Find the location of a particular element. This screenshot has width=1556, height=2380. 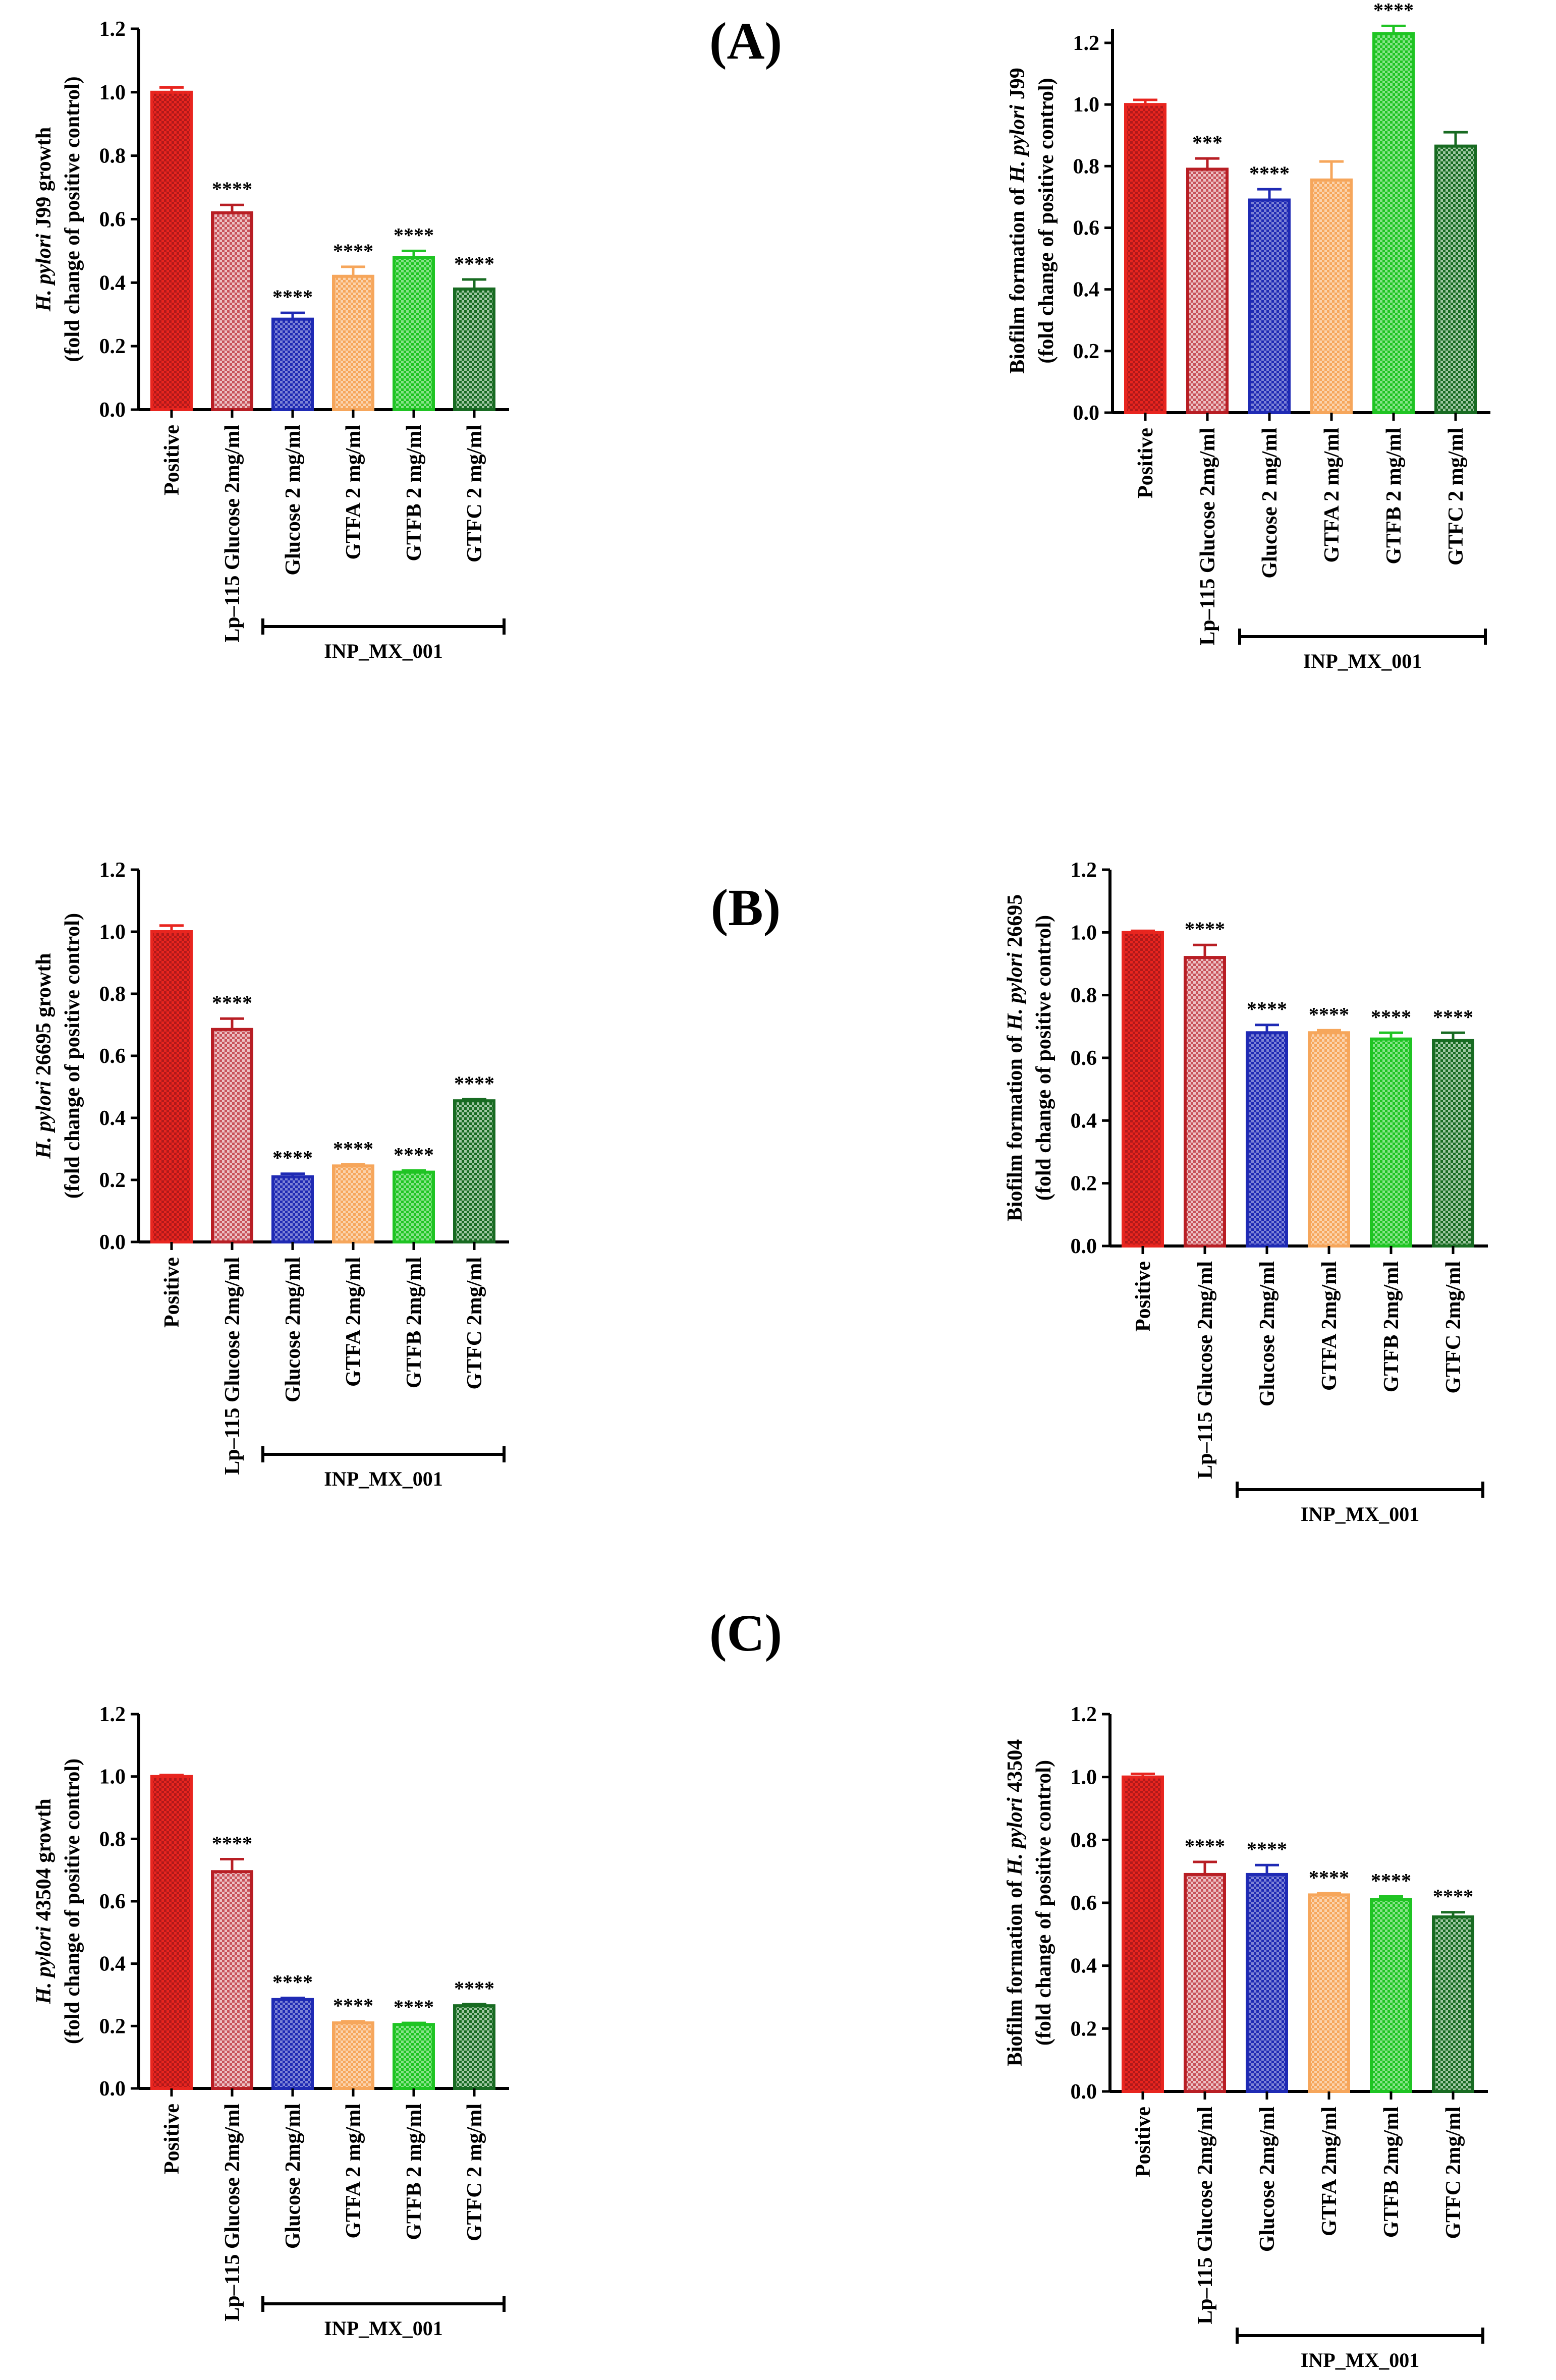

y-axis-label-line1: H. pylori 26695 growth is located at coordinates (43, 1056).